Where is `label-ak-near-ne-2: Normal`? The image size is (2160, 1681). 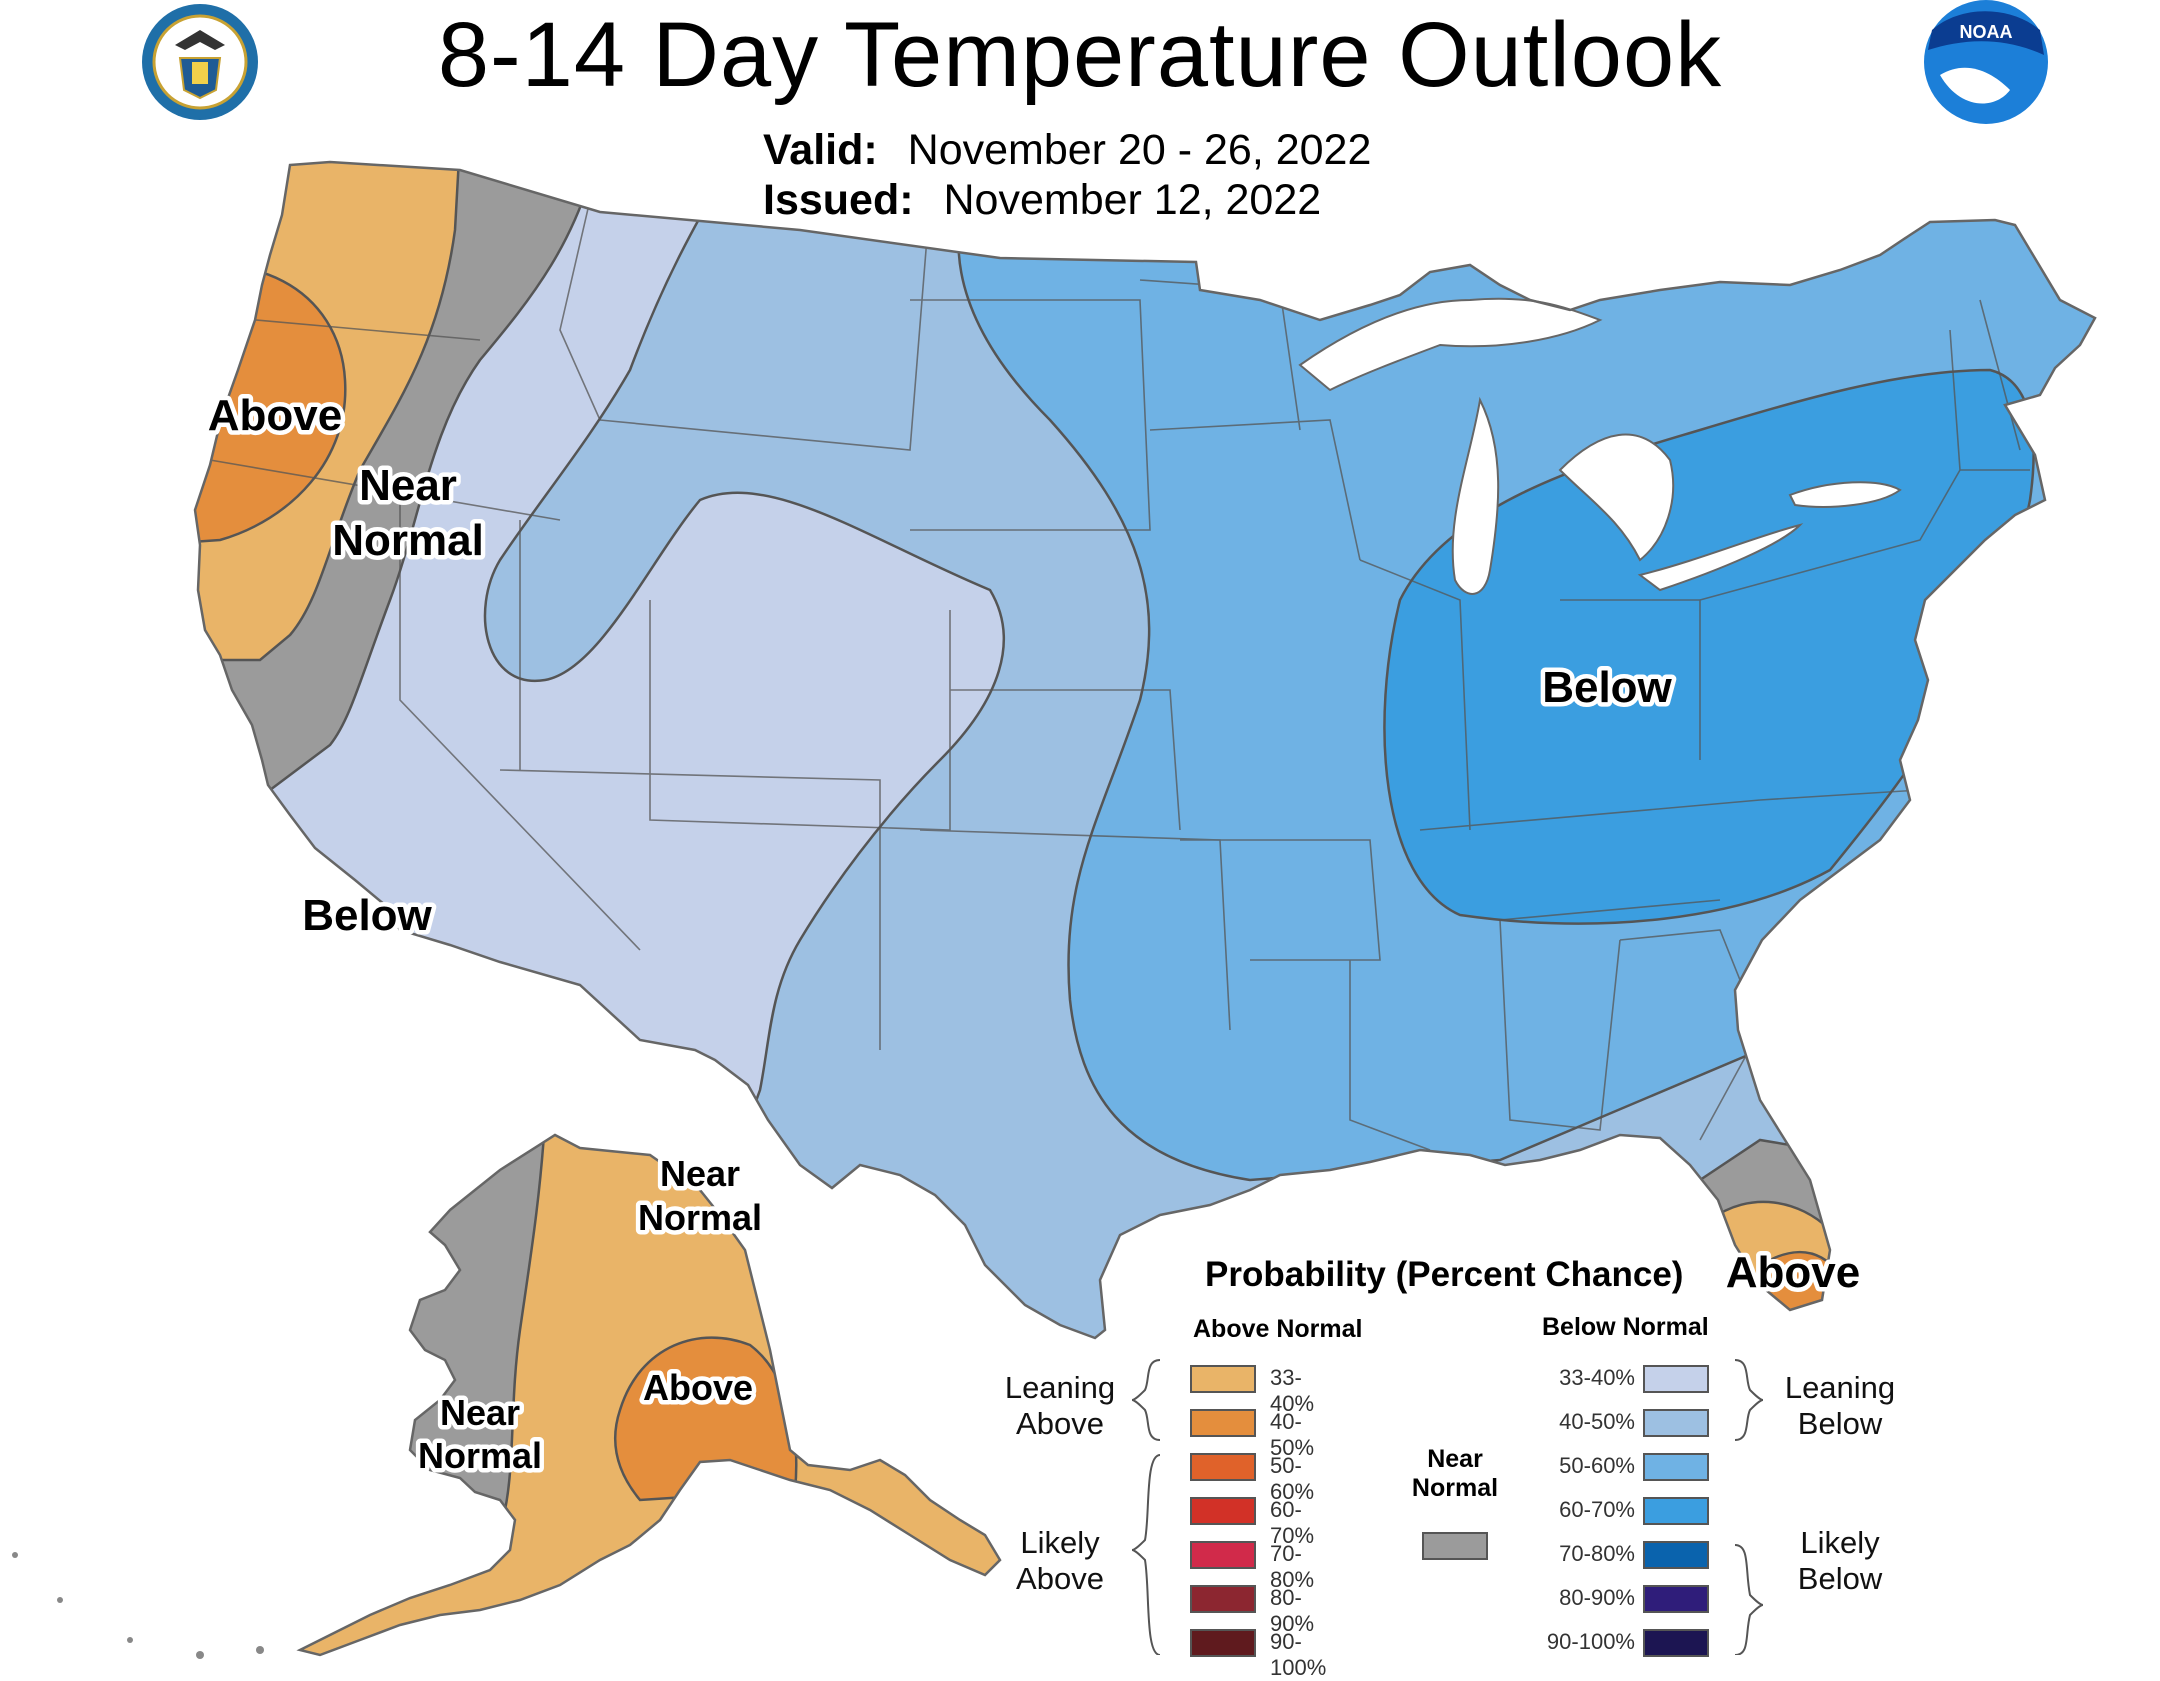
label-ak-near-ne-2: Normal is located at coordinates (700, 1217).